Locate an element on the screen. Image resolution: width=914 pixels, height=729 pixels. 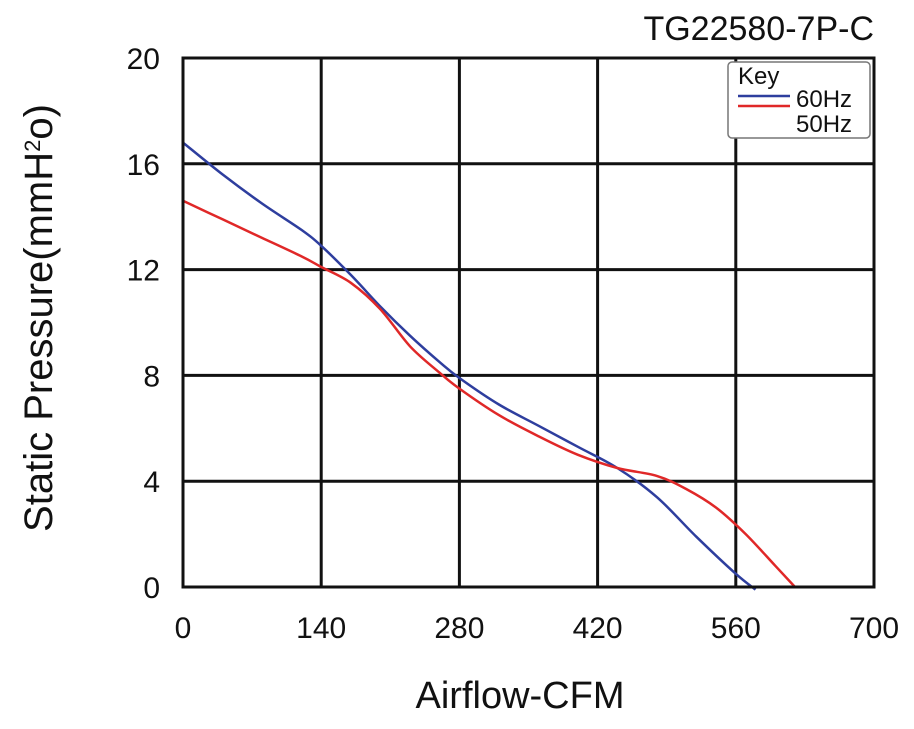
y-tick-label: 0 is located at coordinates (151, 588).